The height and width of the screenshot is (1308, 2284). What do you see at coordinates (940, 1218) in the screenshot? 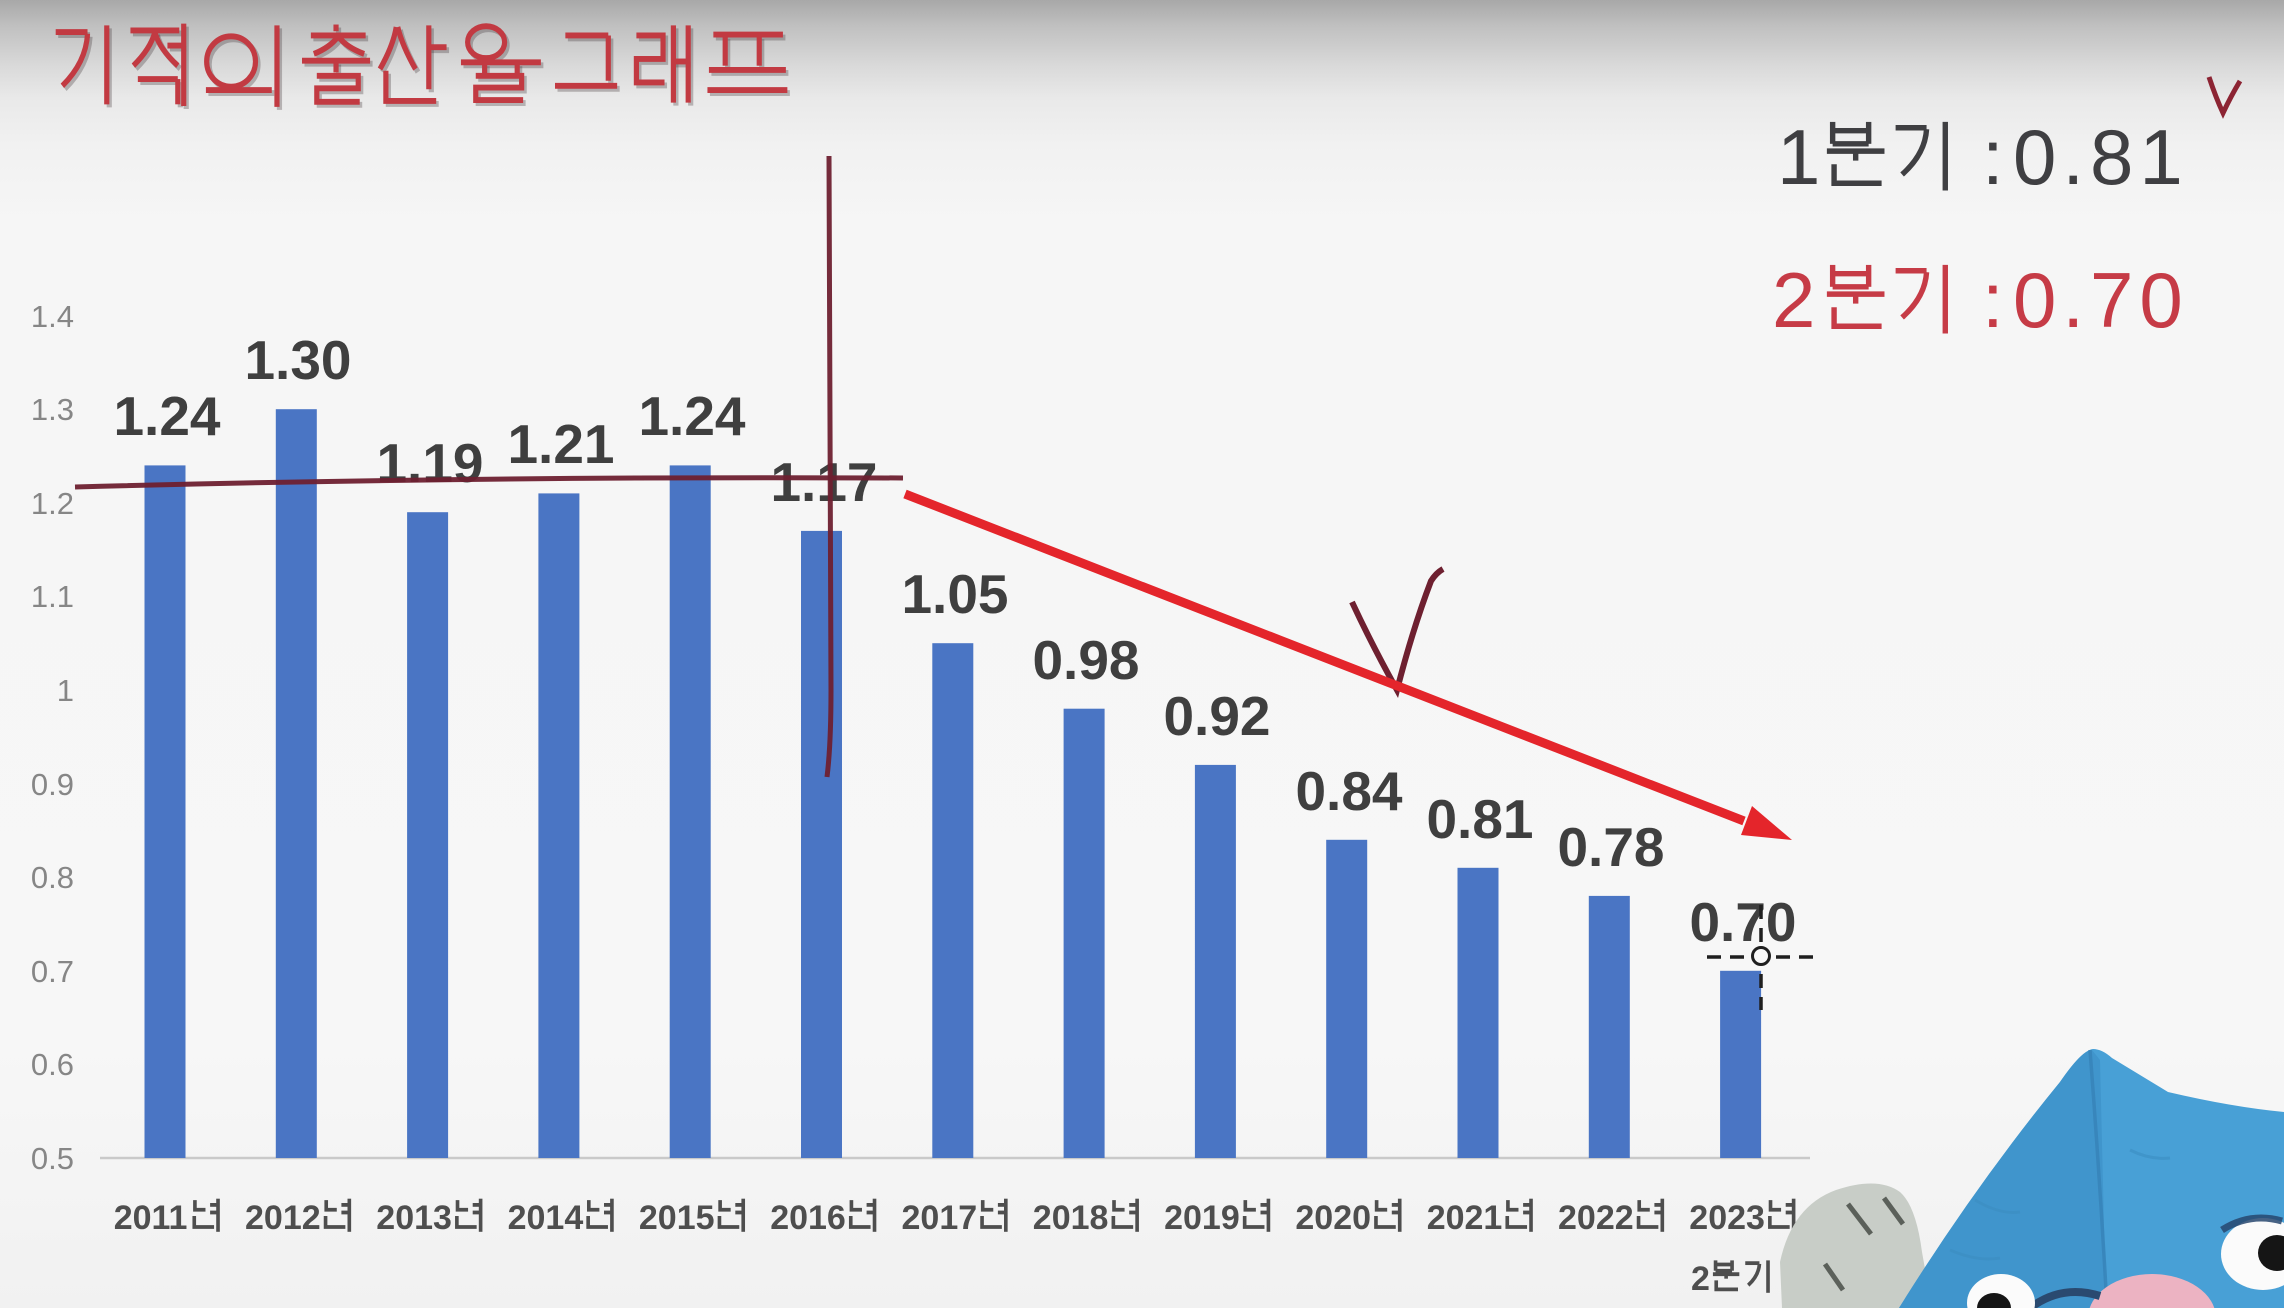
I see `svg-text: 2017` at bounding box center [940, 1218].